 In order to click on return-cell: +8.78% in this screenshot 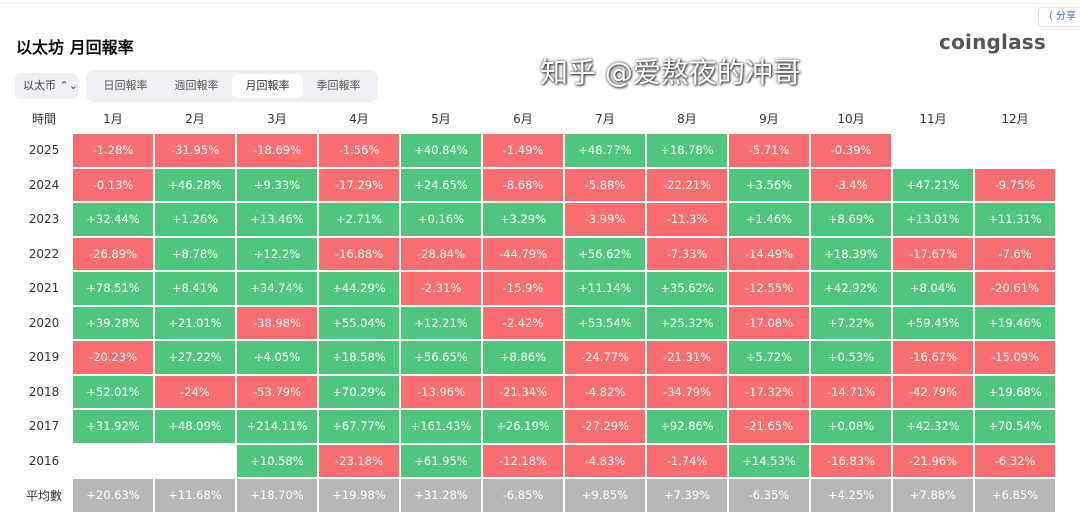, I will do `click(195, 253)`.